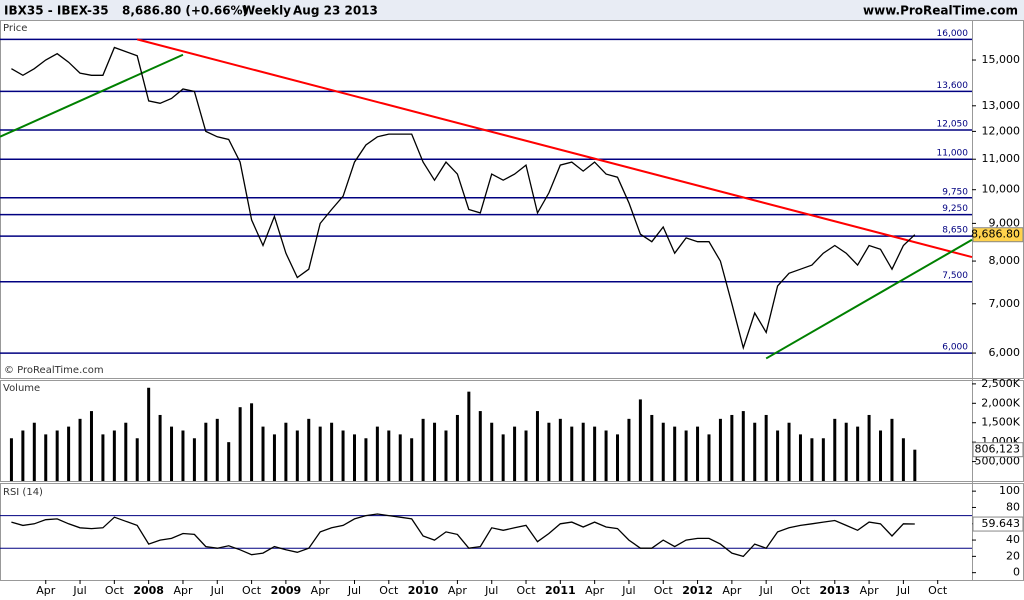 This screenshot has height=600, width=1024. I want to click on y-tick-label: 0, so click(1016, 572).